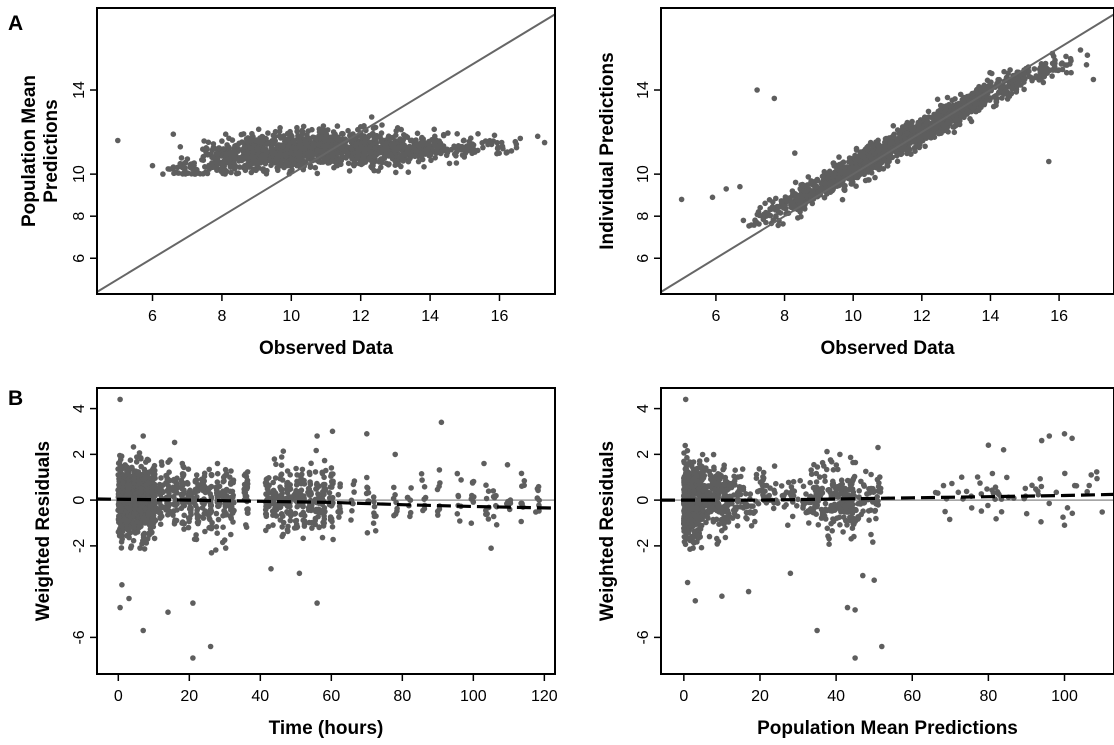  What do you see at coordinates (326, 529) in the screenshot?
I see `data-marks` at bounding box center [326, 529].